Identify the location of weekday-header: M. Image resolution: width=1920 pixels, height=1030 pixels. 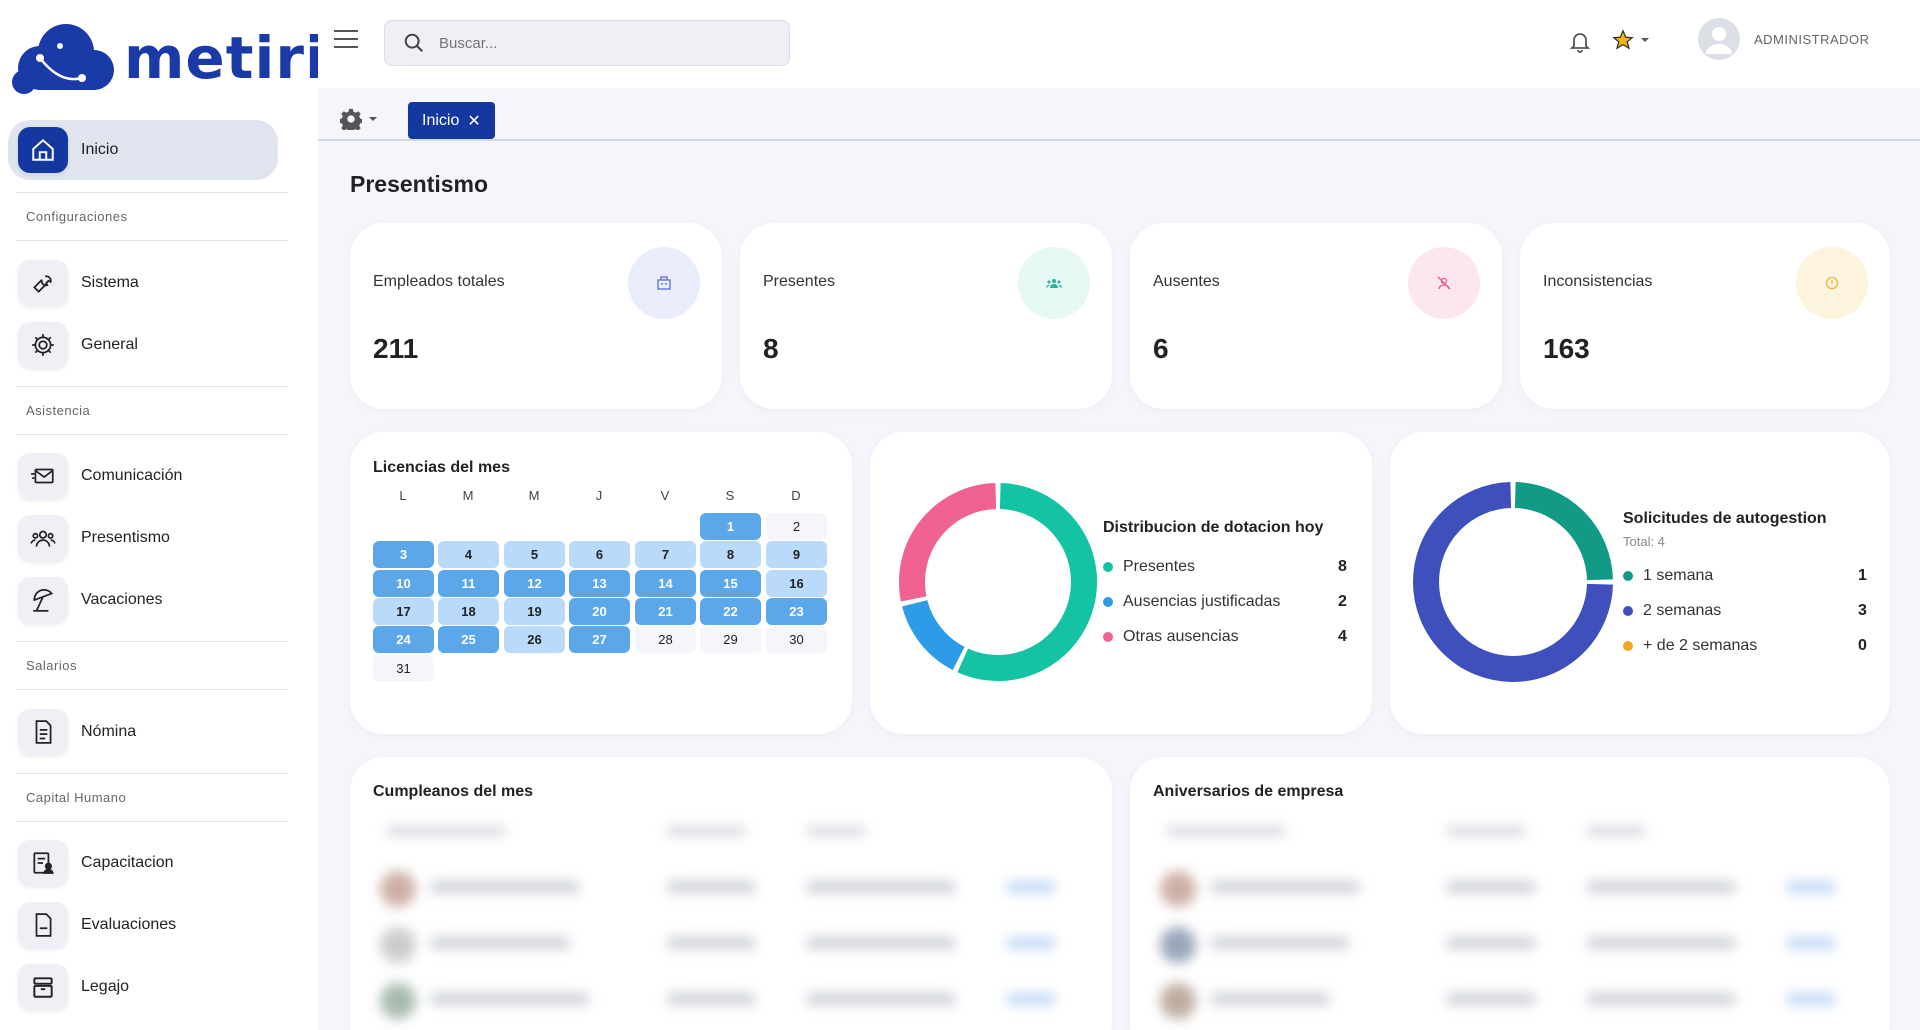
(468, 495).